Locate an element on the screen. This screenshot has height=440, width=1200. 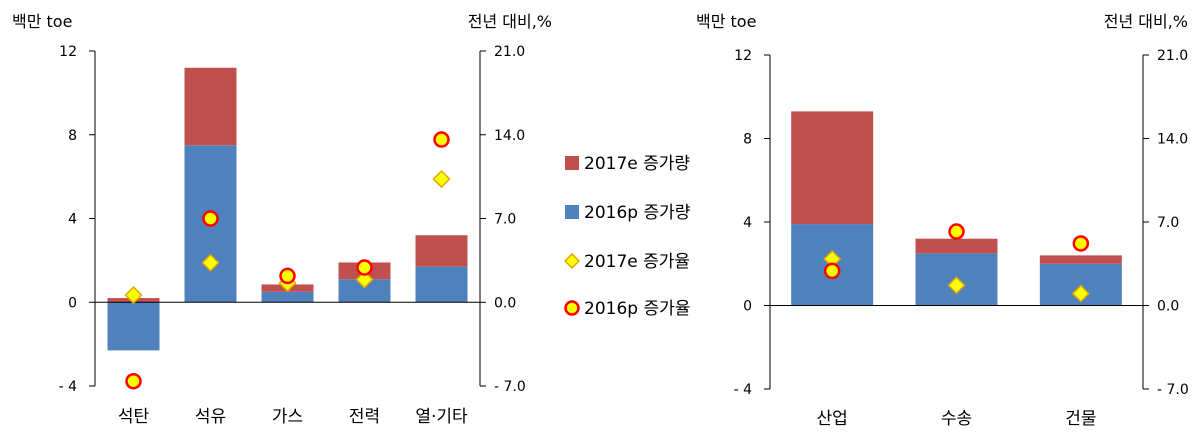
category-label: 수송 is located at coordinates (956, 419).